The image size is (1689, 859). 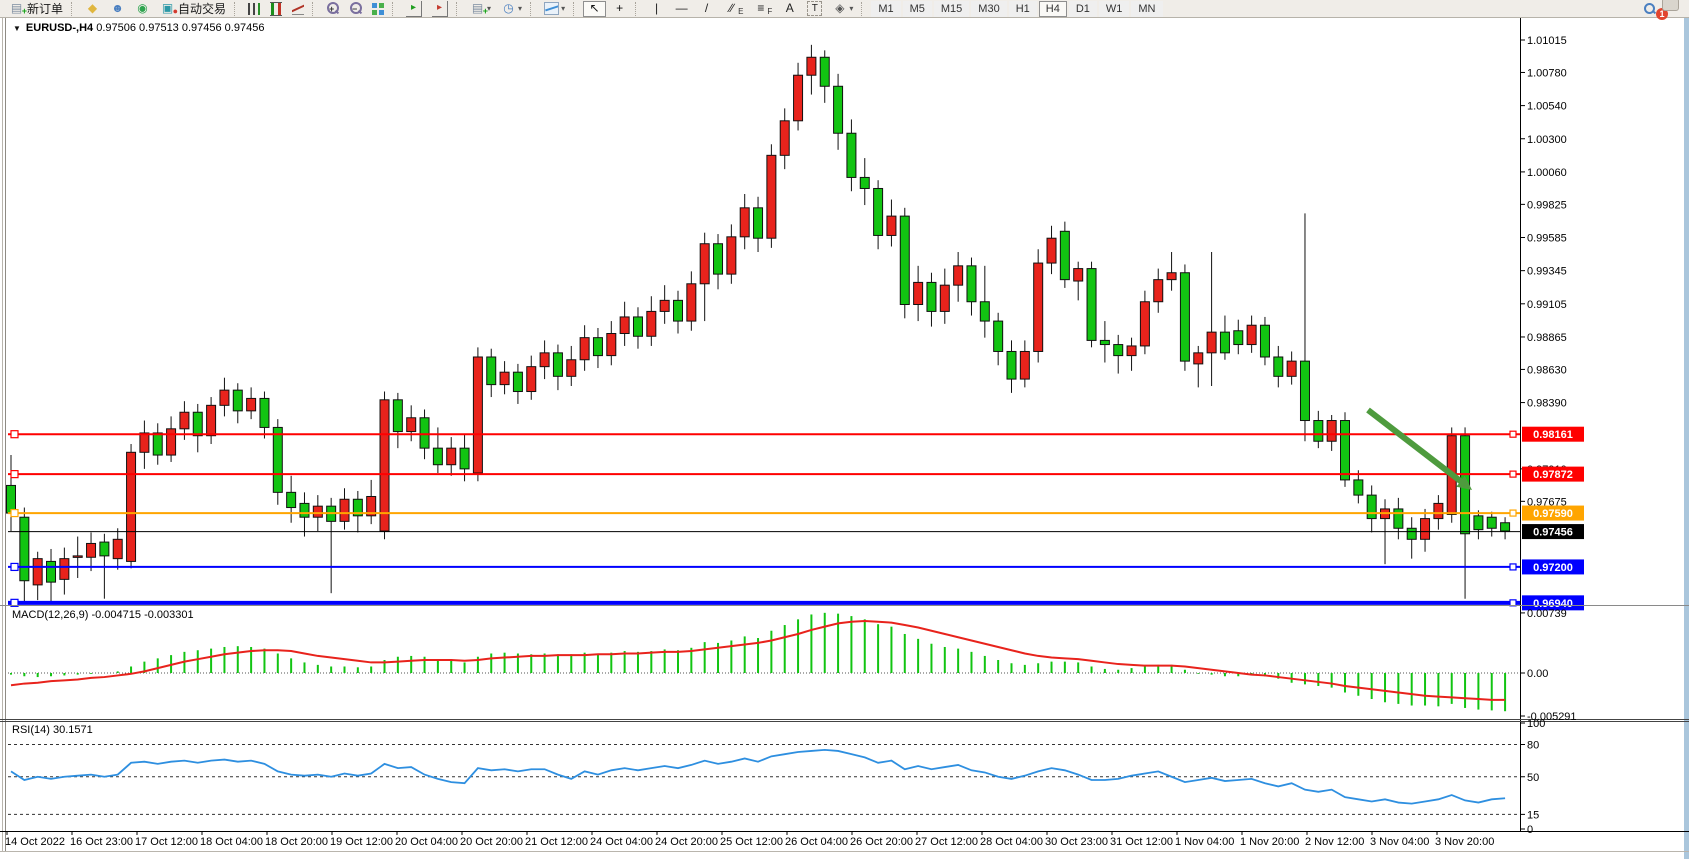 I want to click on tile-windows-button, so click(x=378, y=9).